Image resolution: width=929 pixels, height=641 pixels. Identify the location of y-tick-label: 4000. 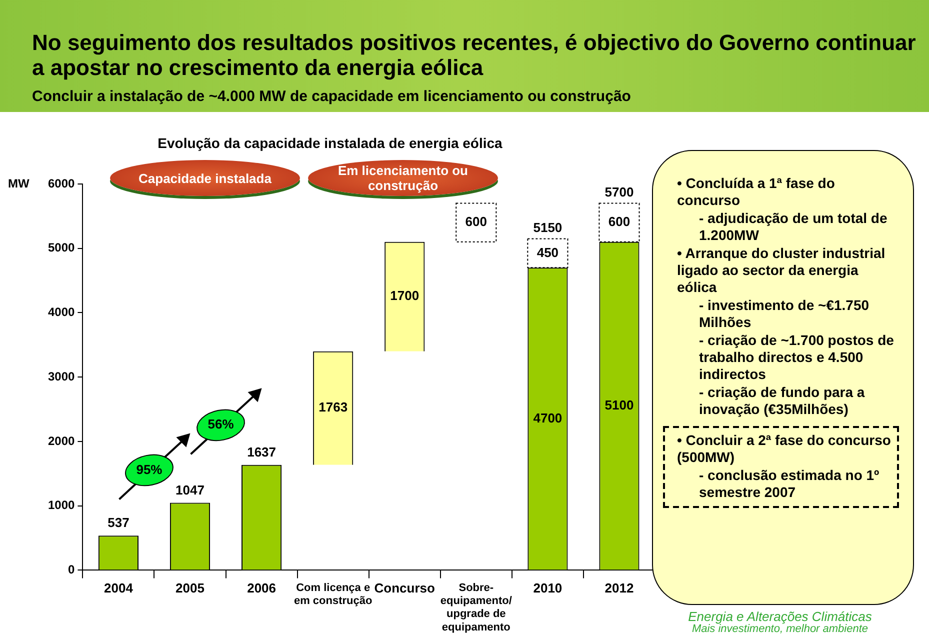
(62, 312).